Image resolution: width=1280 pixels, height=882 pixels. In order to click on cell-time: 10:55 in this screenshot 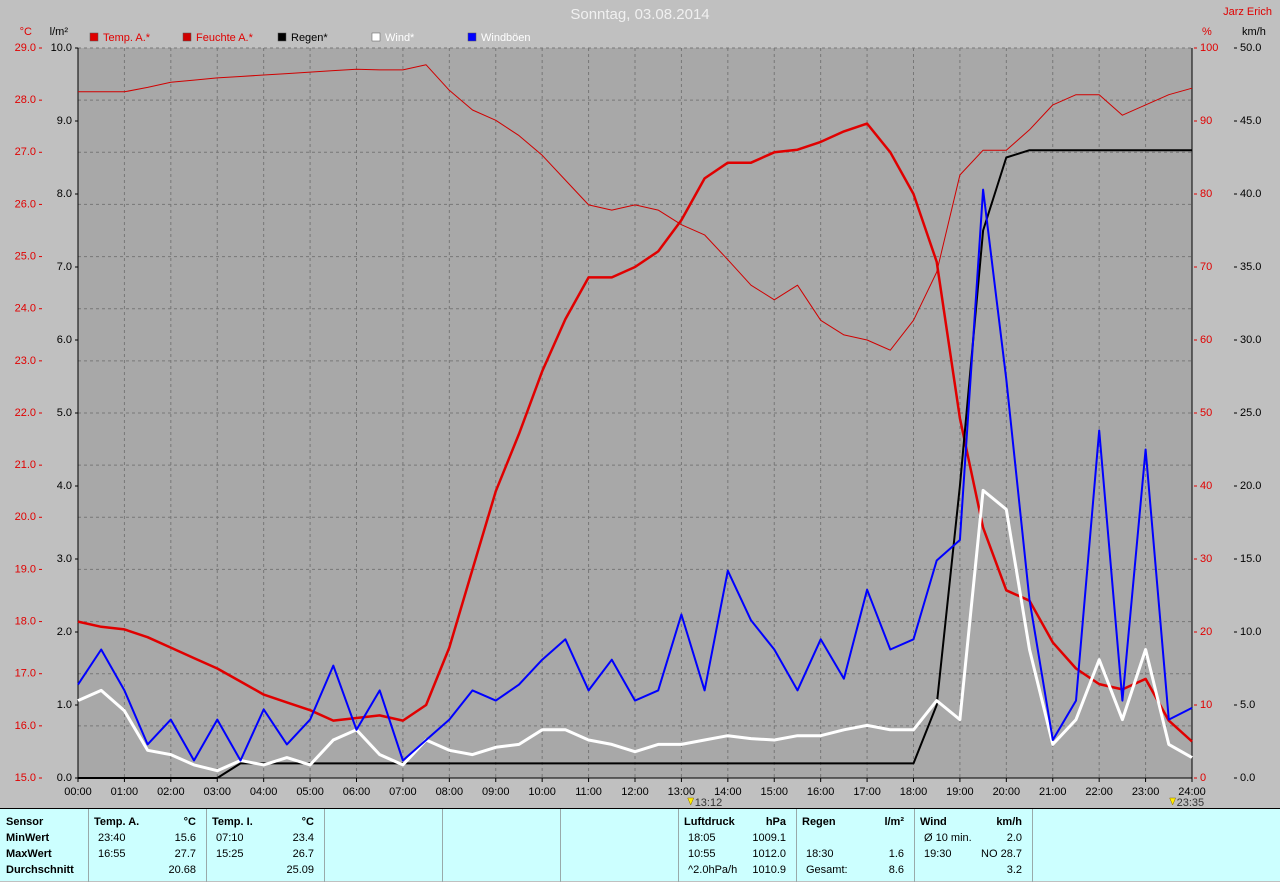, I will do `click(702, 854)`.